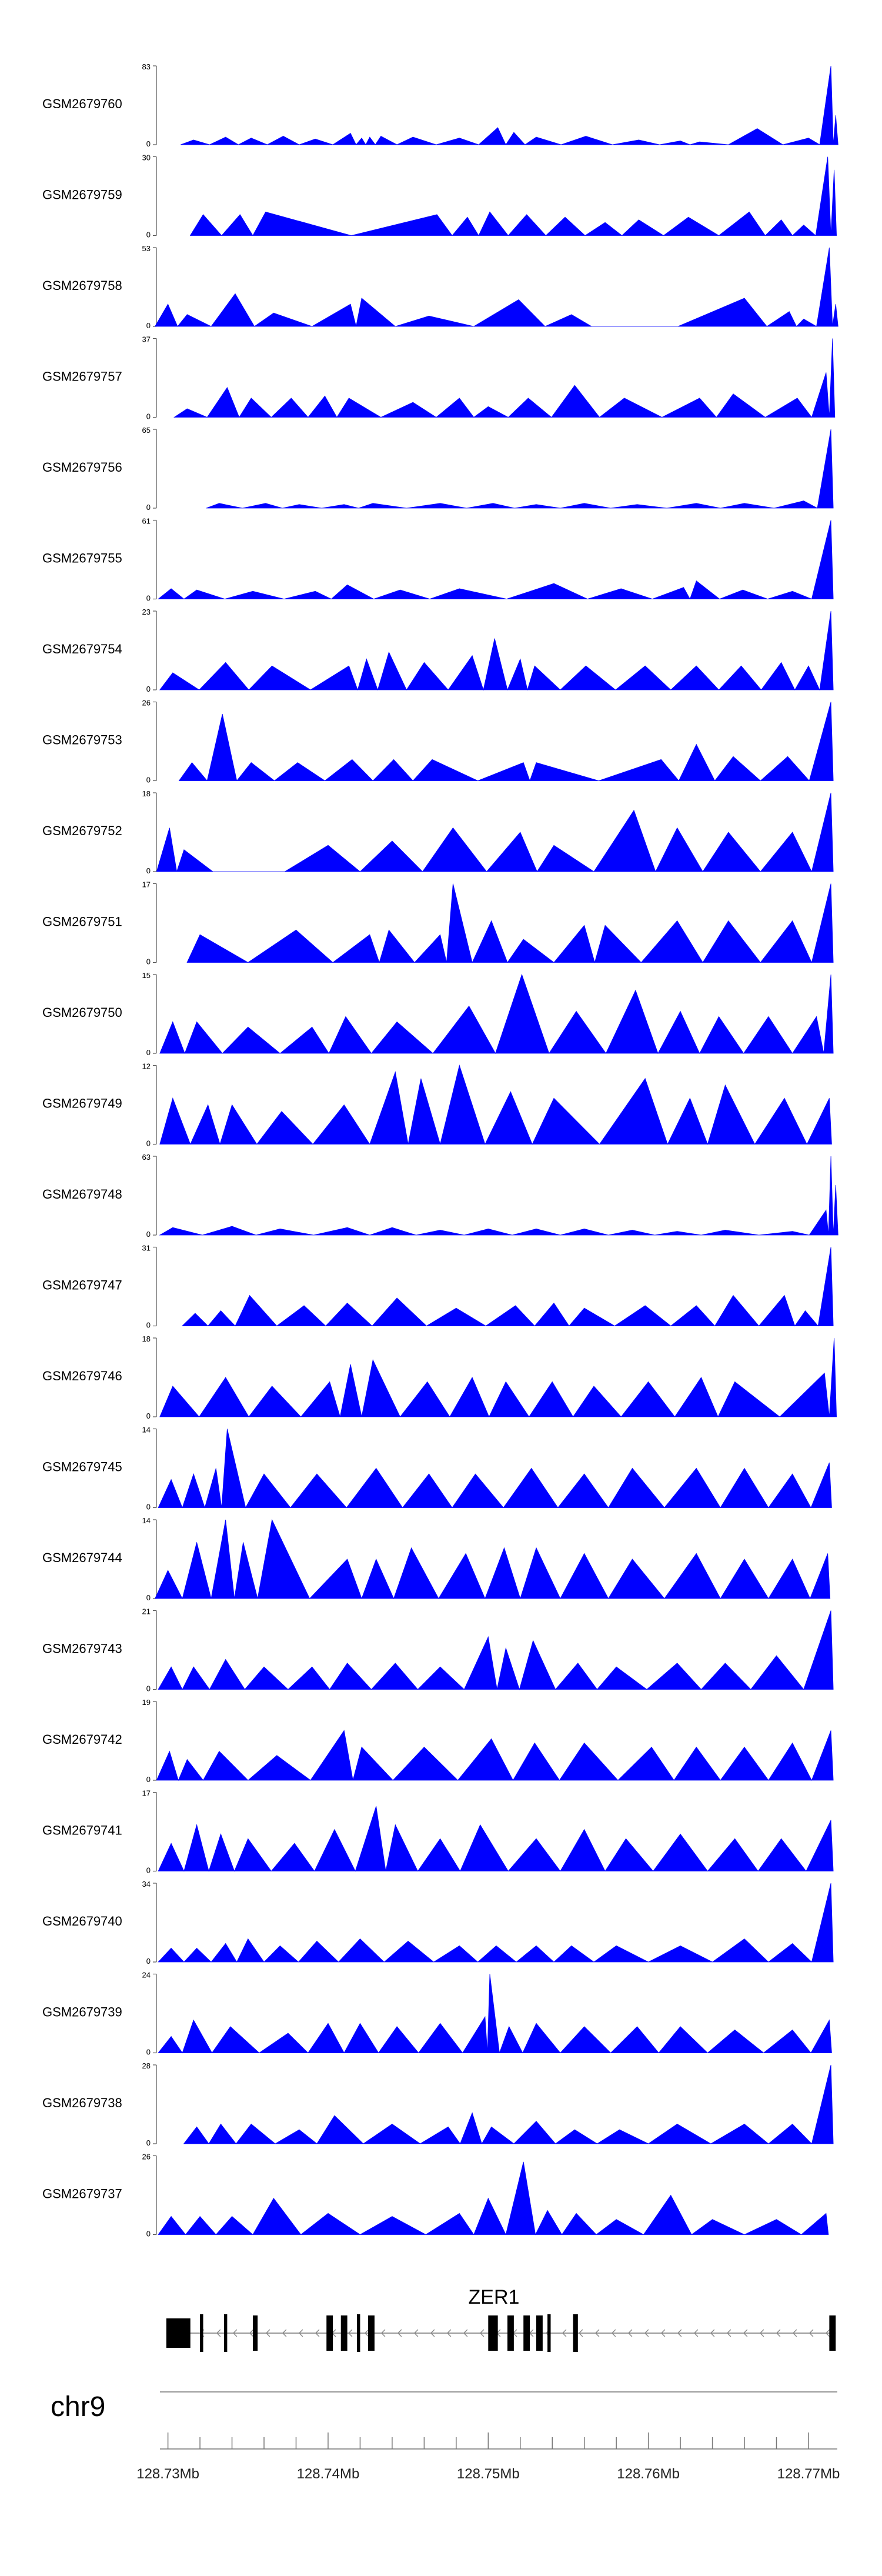 The width and height of the screenshot is (882, 2576). What do you see at coordinates (167, 2474) in the screenshot?
I see `axis-tick-label: 128.73Mb` at bounding box center [167, 2474].